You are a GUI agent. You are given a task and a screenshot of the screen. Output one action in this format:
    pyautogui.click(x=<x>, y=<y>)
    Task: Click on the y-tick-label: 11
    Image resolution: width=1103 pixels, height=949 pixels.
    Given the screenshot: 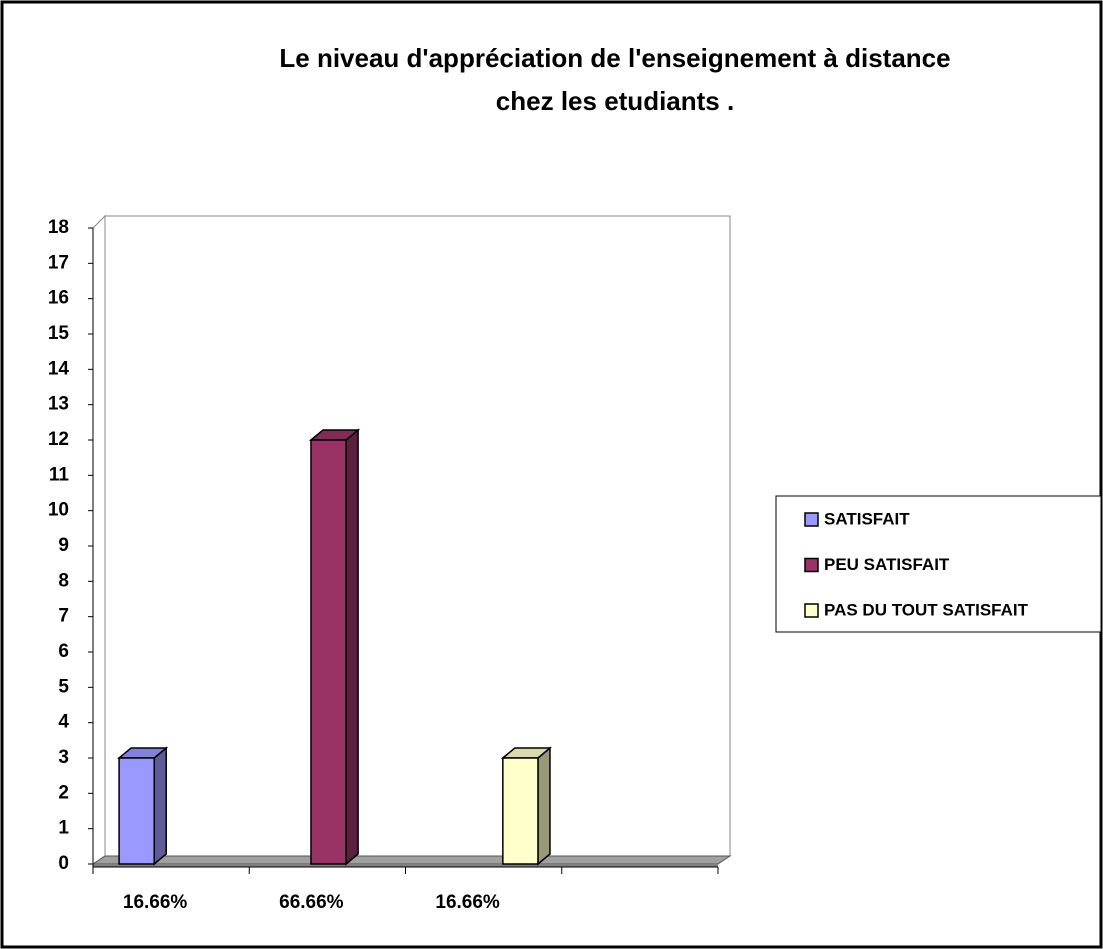 What is the action you would take?
    pyautogui.click(x=59, y=474)
    